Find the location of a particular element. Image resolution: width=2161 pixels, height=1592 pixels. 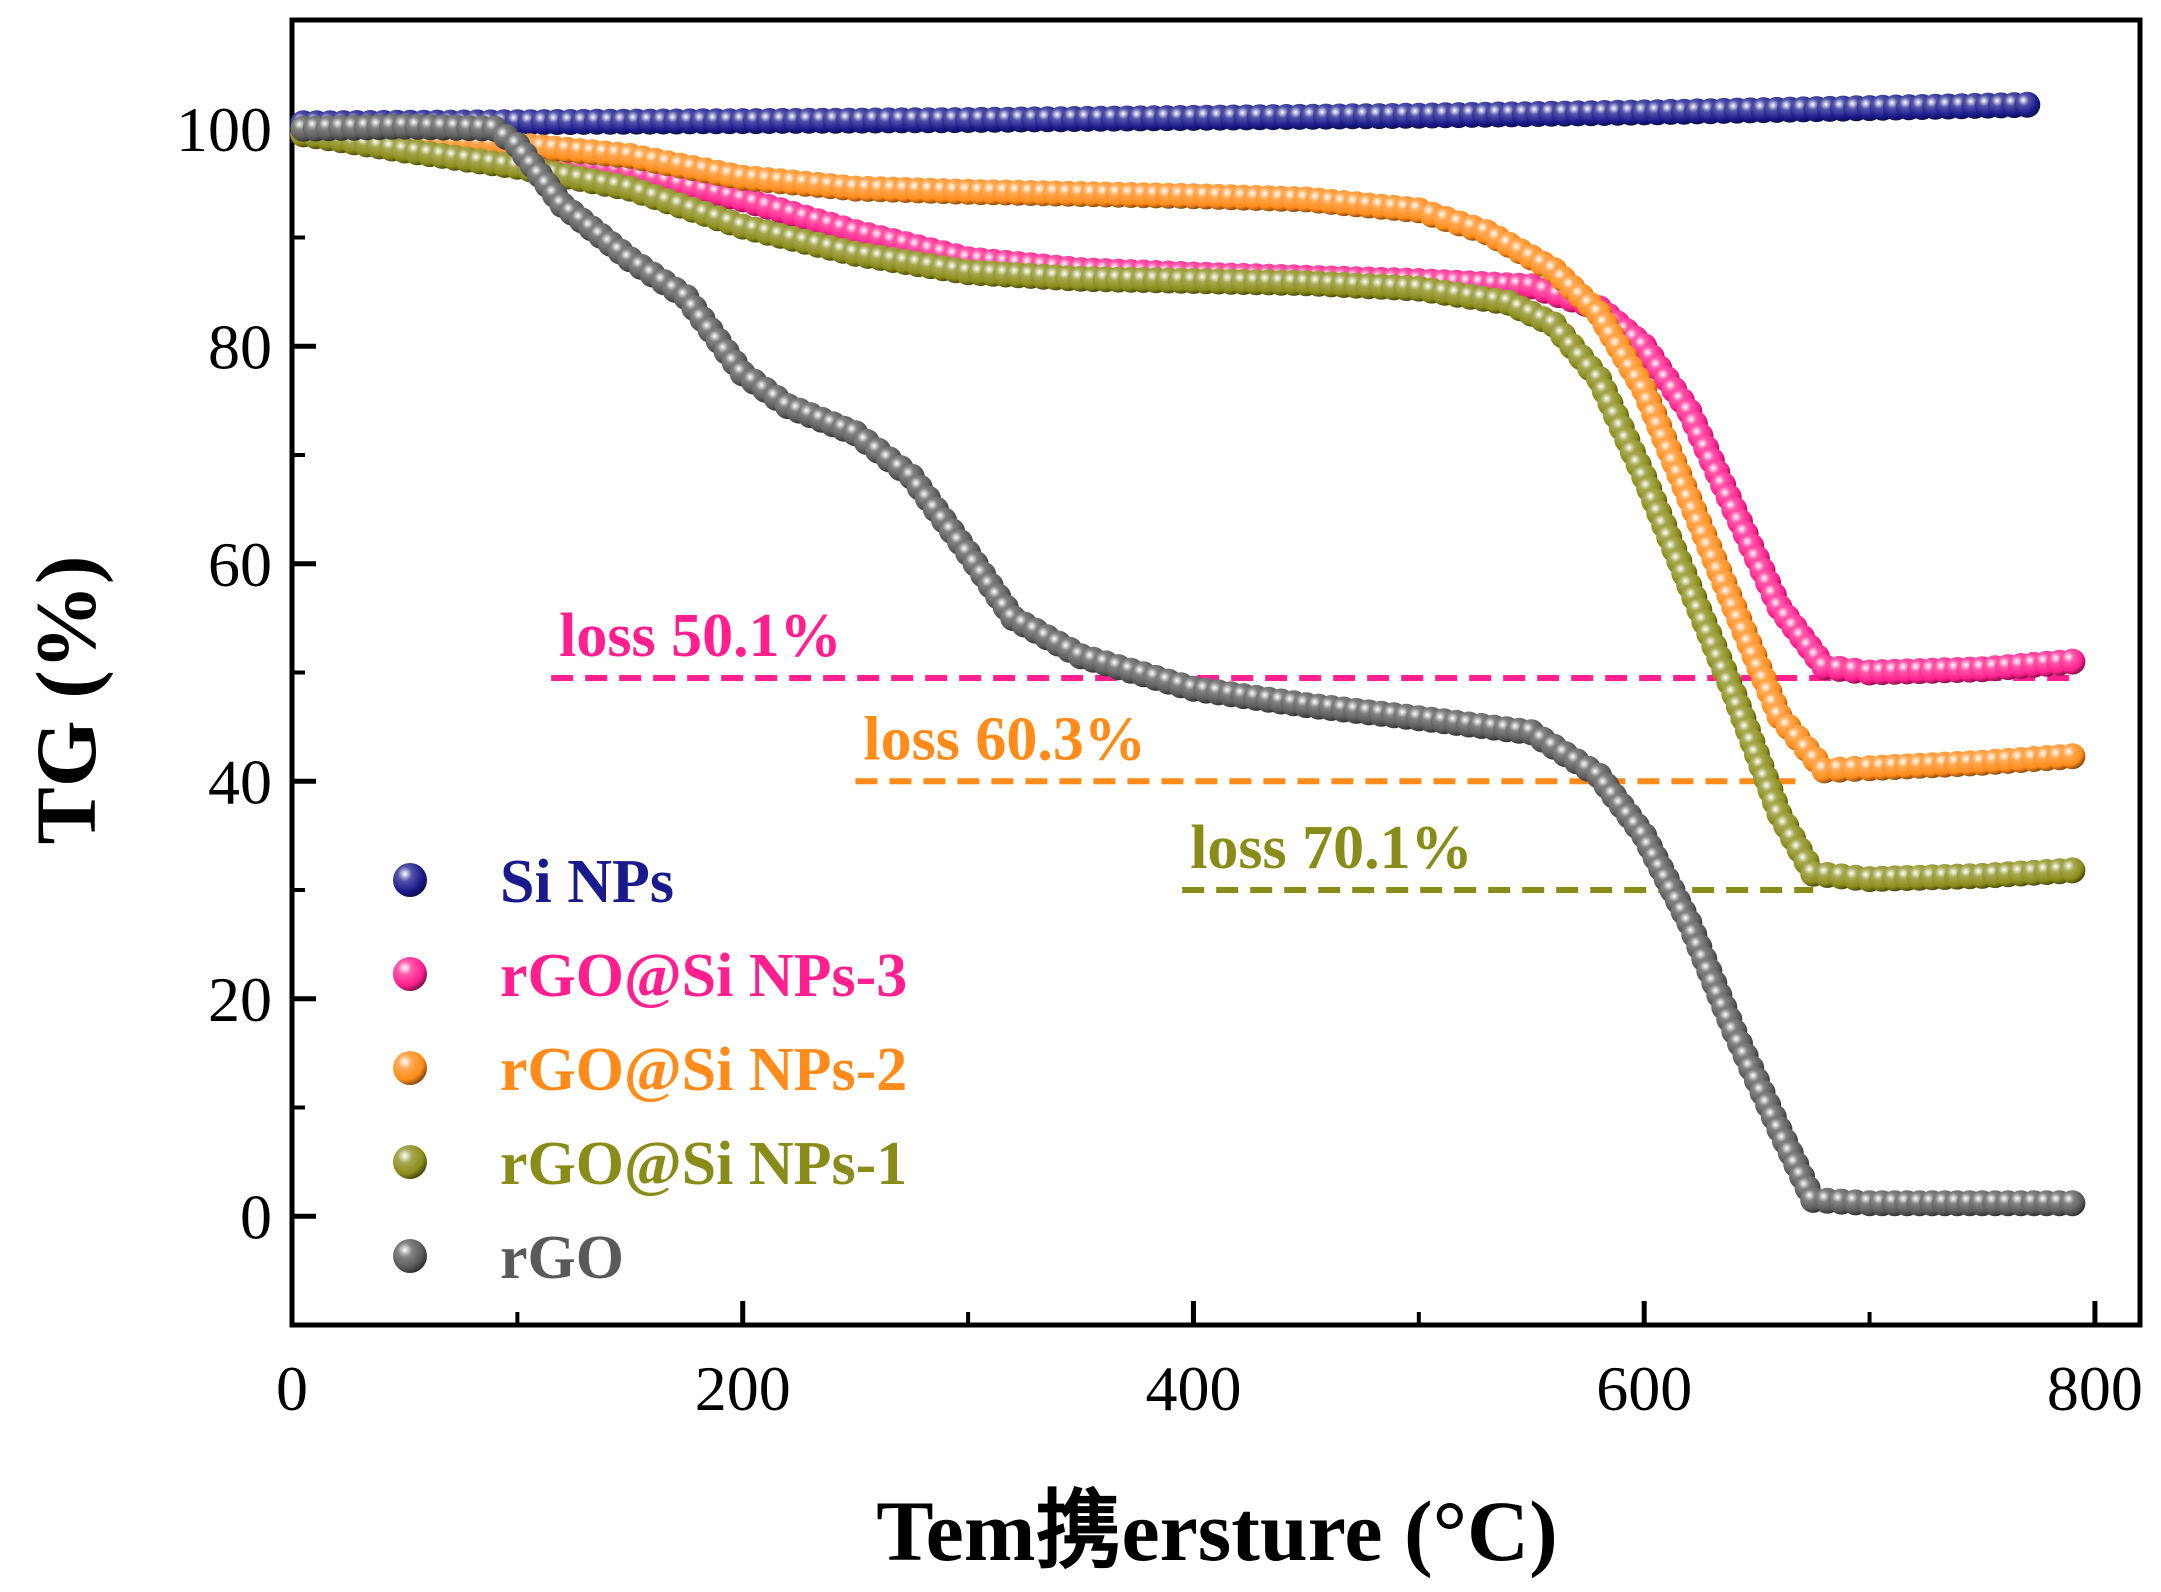

y-tick-label: 0 is located at coordinates (256, 1216).